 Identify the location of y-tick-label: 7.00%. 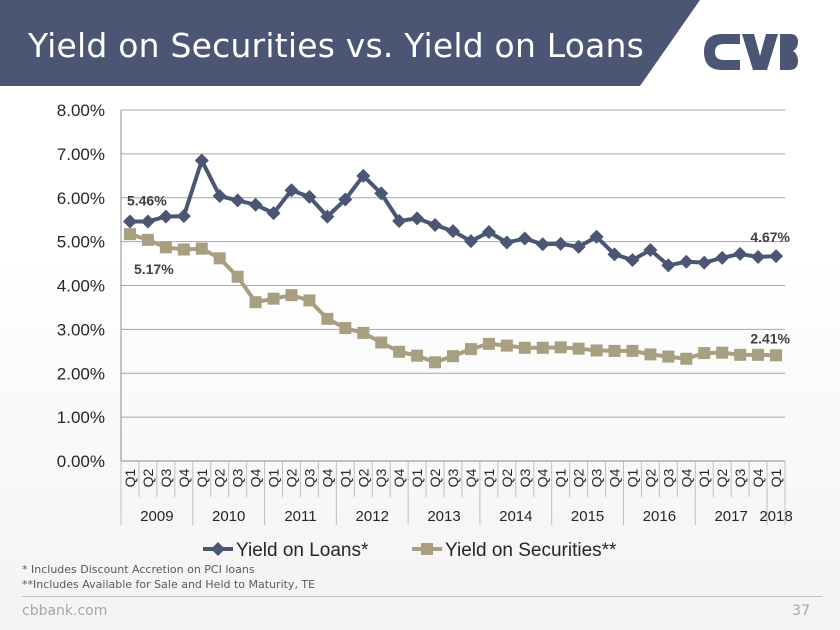
(81, 154).